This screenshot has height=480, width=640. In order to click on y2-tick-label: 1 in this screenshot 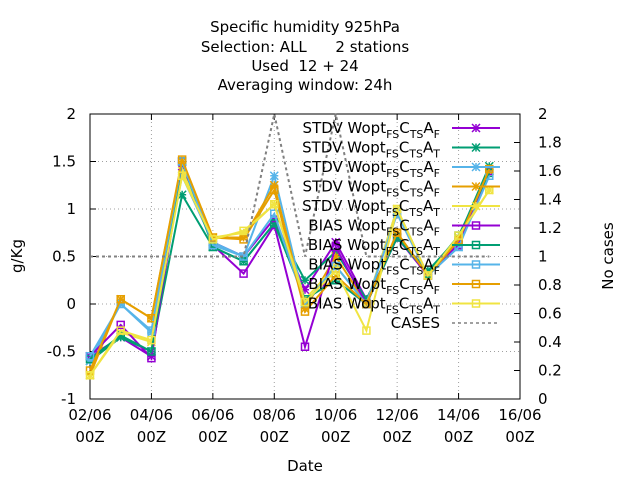, I will do `click(543, 257)`.